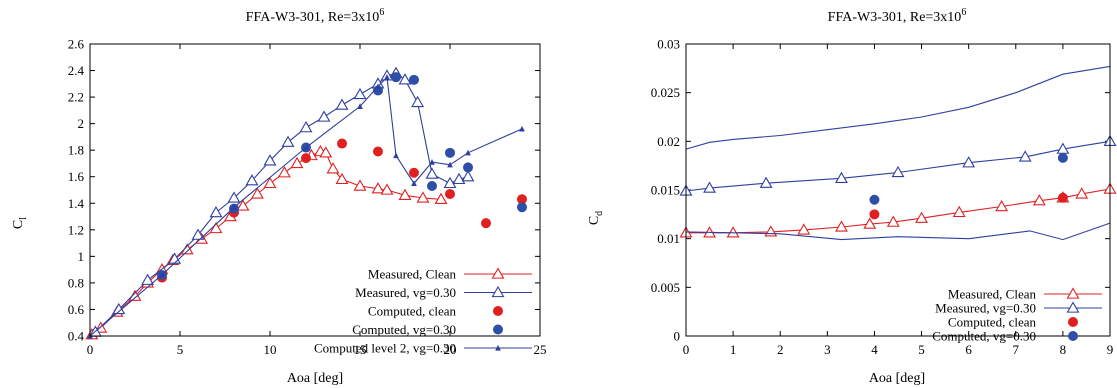  I want to click on y-tick-label: 0.4, so click(76, 336).